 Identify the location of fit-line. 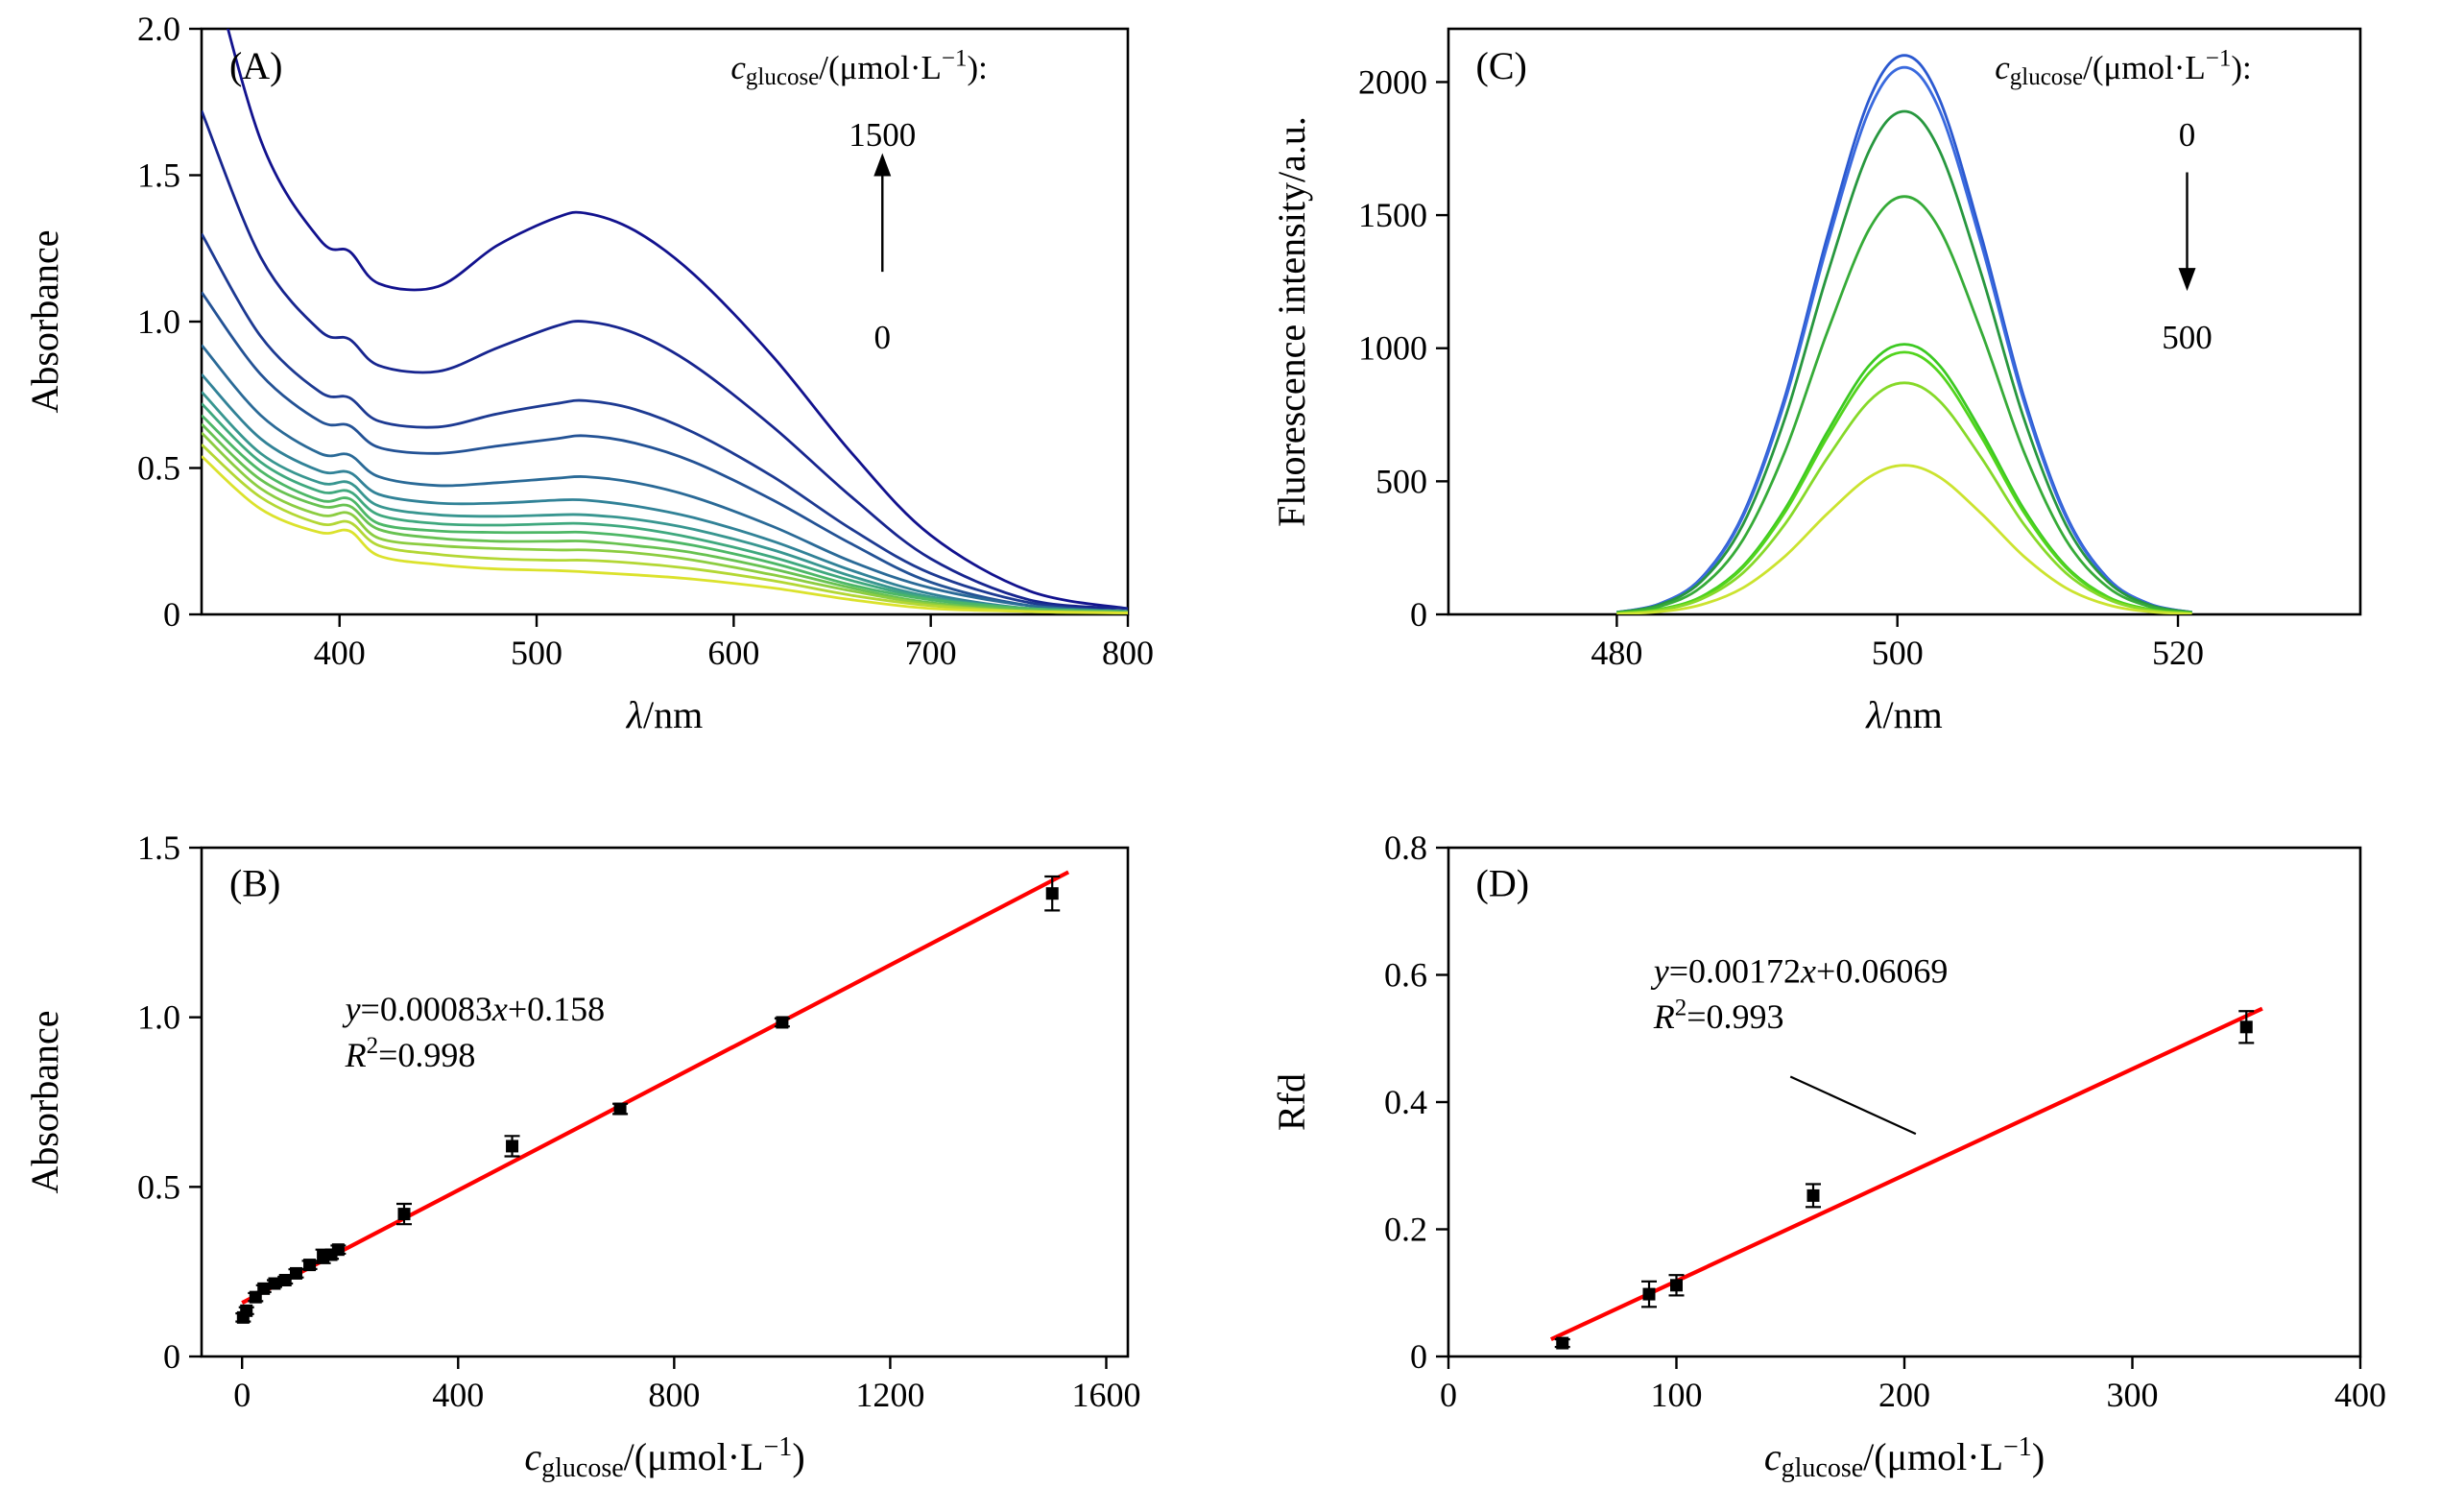
(1906, 1174).